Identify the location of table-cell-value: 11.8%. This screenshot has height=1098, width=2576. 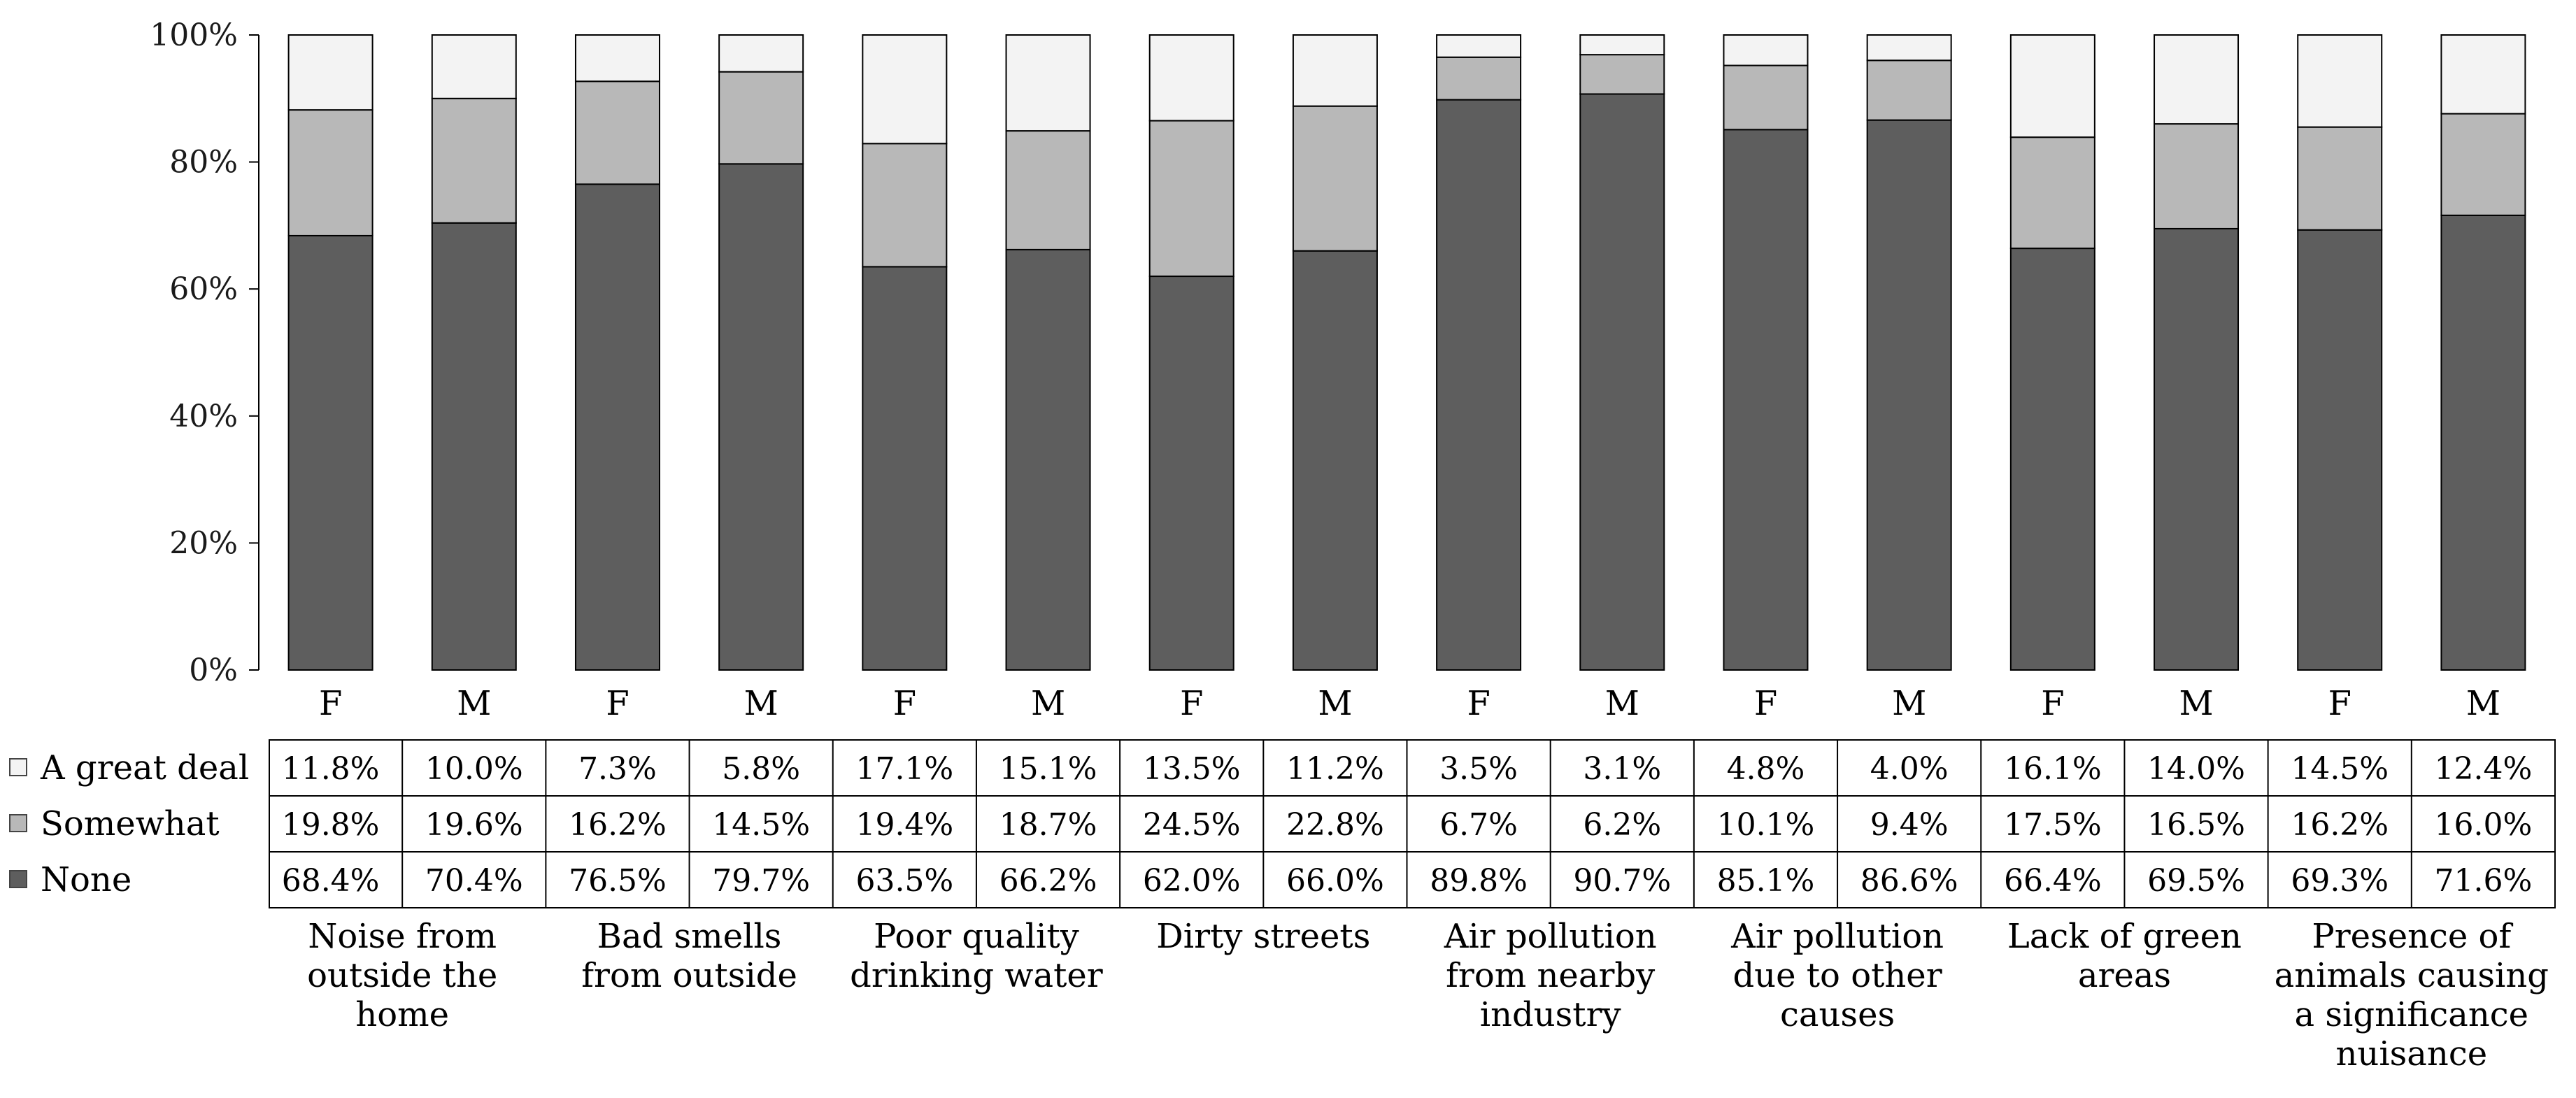
(331, 769).